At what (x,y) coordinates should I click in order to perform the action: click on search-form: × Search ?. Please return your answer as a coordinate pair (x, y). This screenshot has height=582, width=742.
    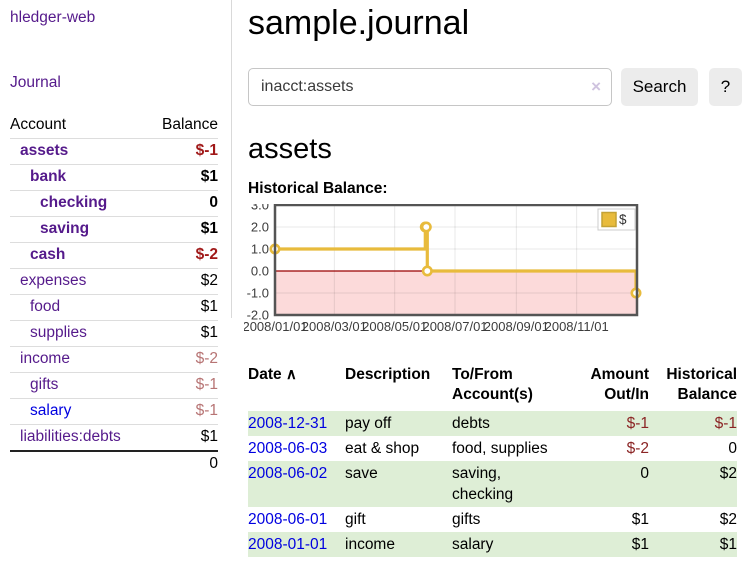
    Looking at the image, I should click on (495, 87).